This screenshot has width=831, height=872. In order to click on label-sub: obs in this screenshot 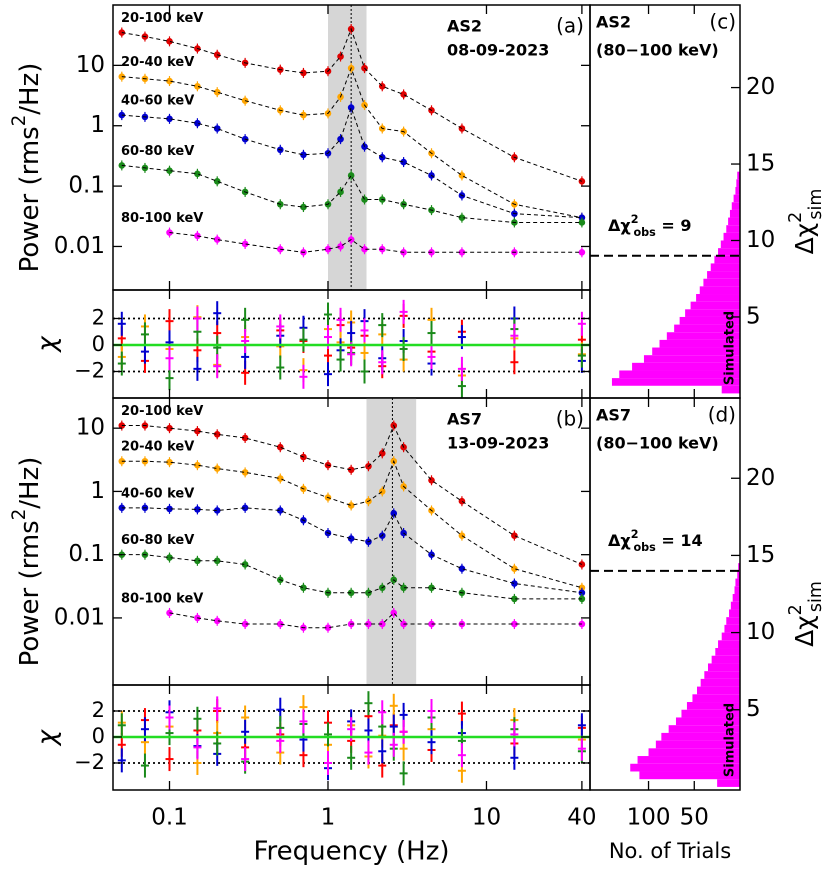, I will do `click(644, 546)`.